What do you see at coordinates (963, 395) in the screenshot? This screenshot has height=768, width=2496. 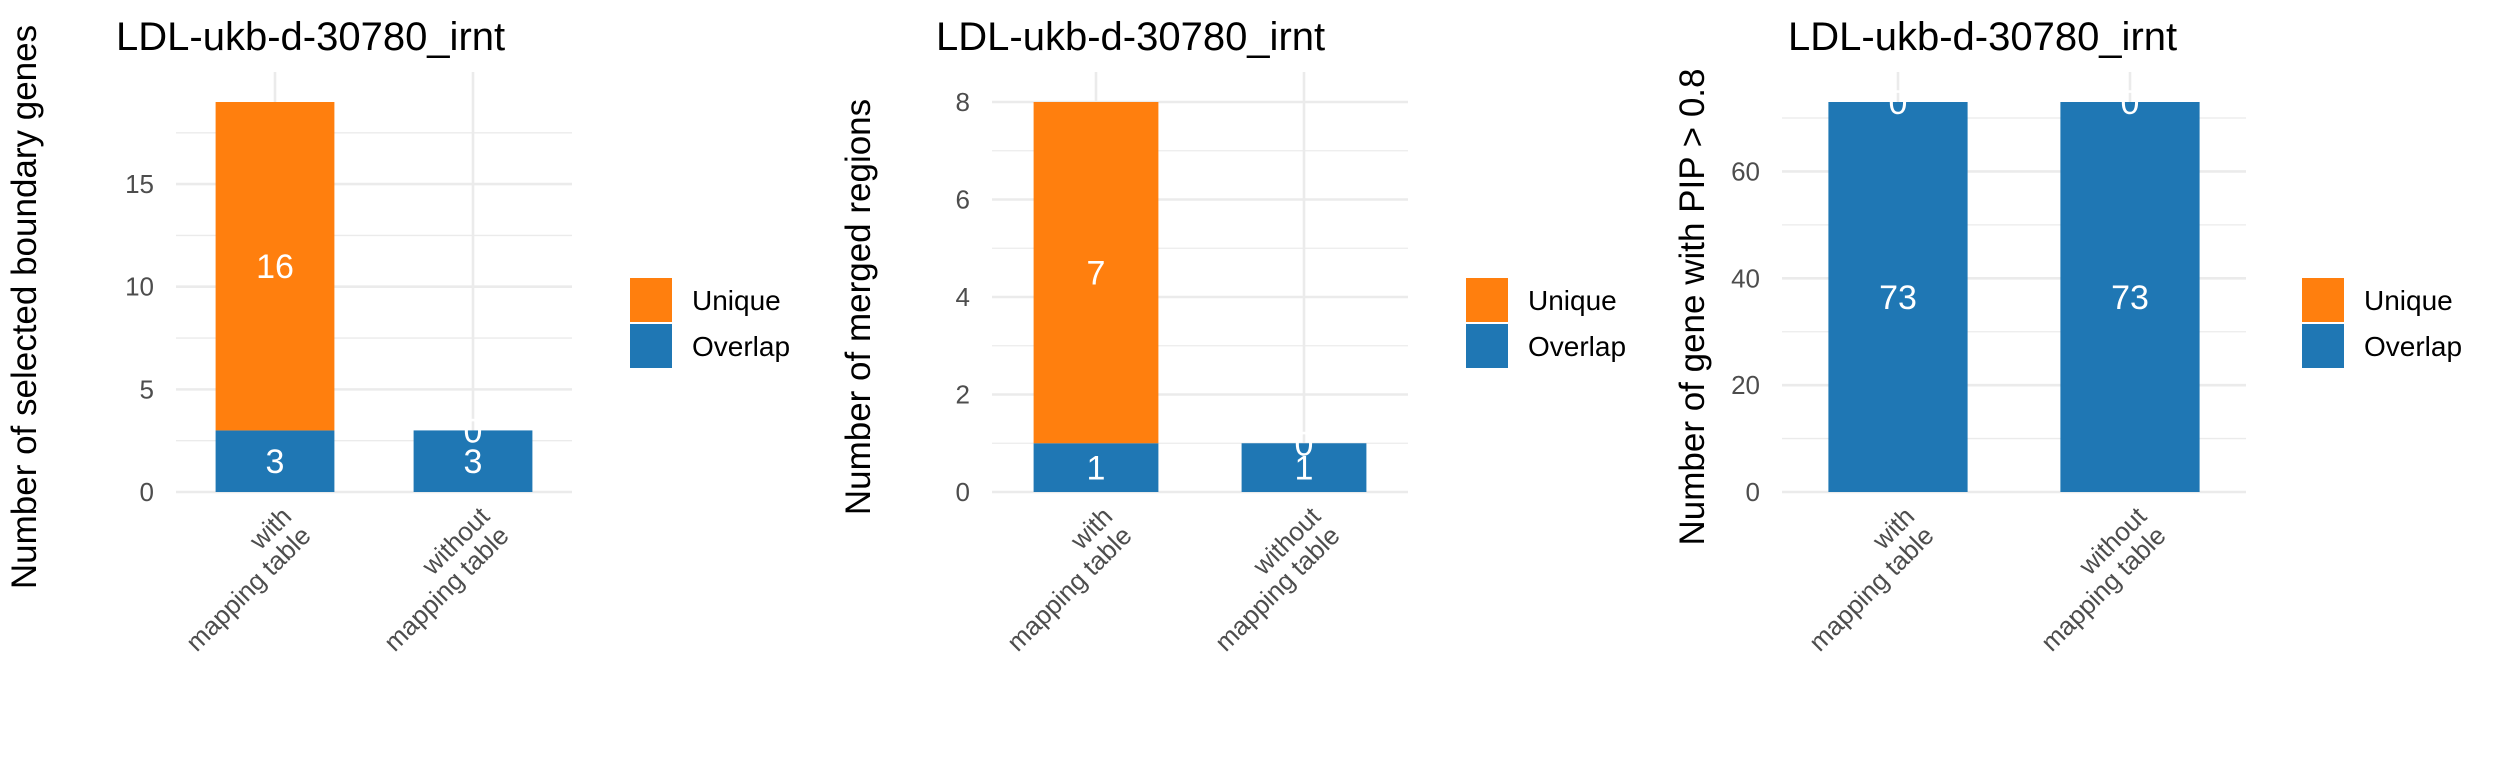 I see `y-tick-label: 2` at bounding box center [963, 395].